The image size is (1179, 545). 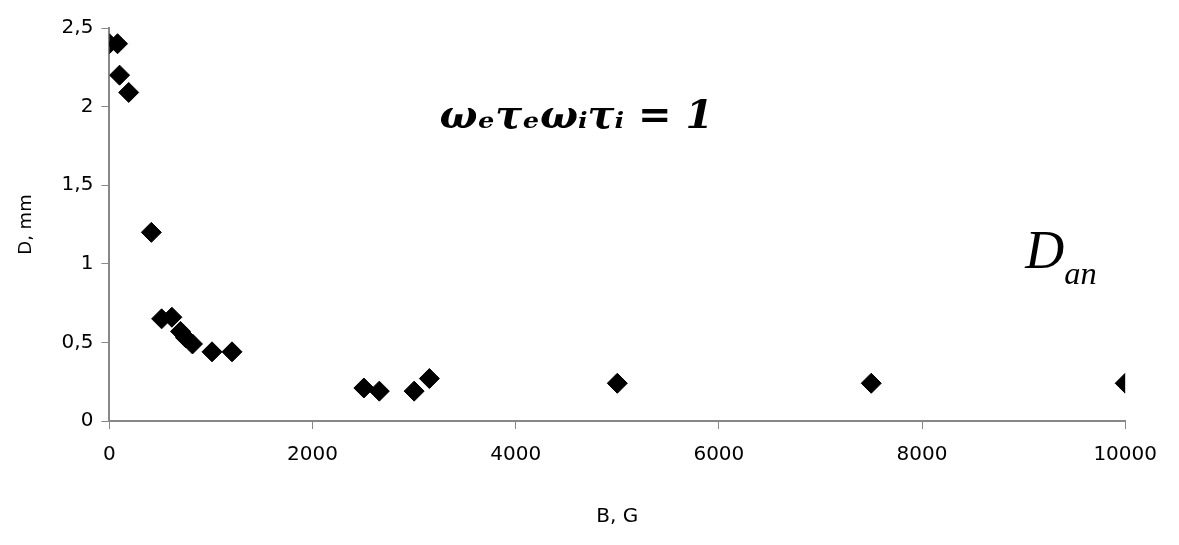 I want to click on x-tick-label: 0, so click(x=109, y=453).